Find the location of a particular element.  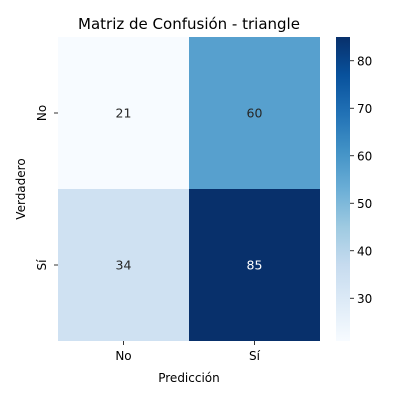

x-axis-label: Predicción is located at coordinates (189, 378).